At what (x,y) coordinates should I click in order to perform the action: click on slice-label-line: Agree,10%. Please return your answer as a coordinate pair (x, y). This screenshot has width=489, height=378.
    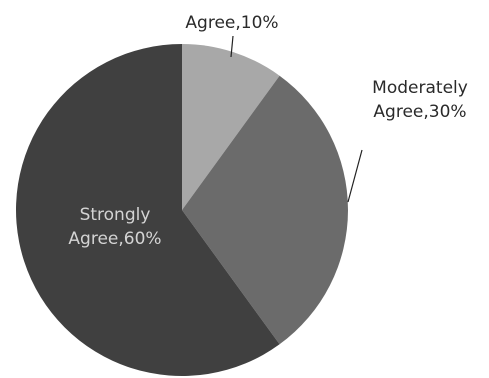
    Looking at the image, I should click on (231, 23).